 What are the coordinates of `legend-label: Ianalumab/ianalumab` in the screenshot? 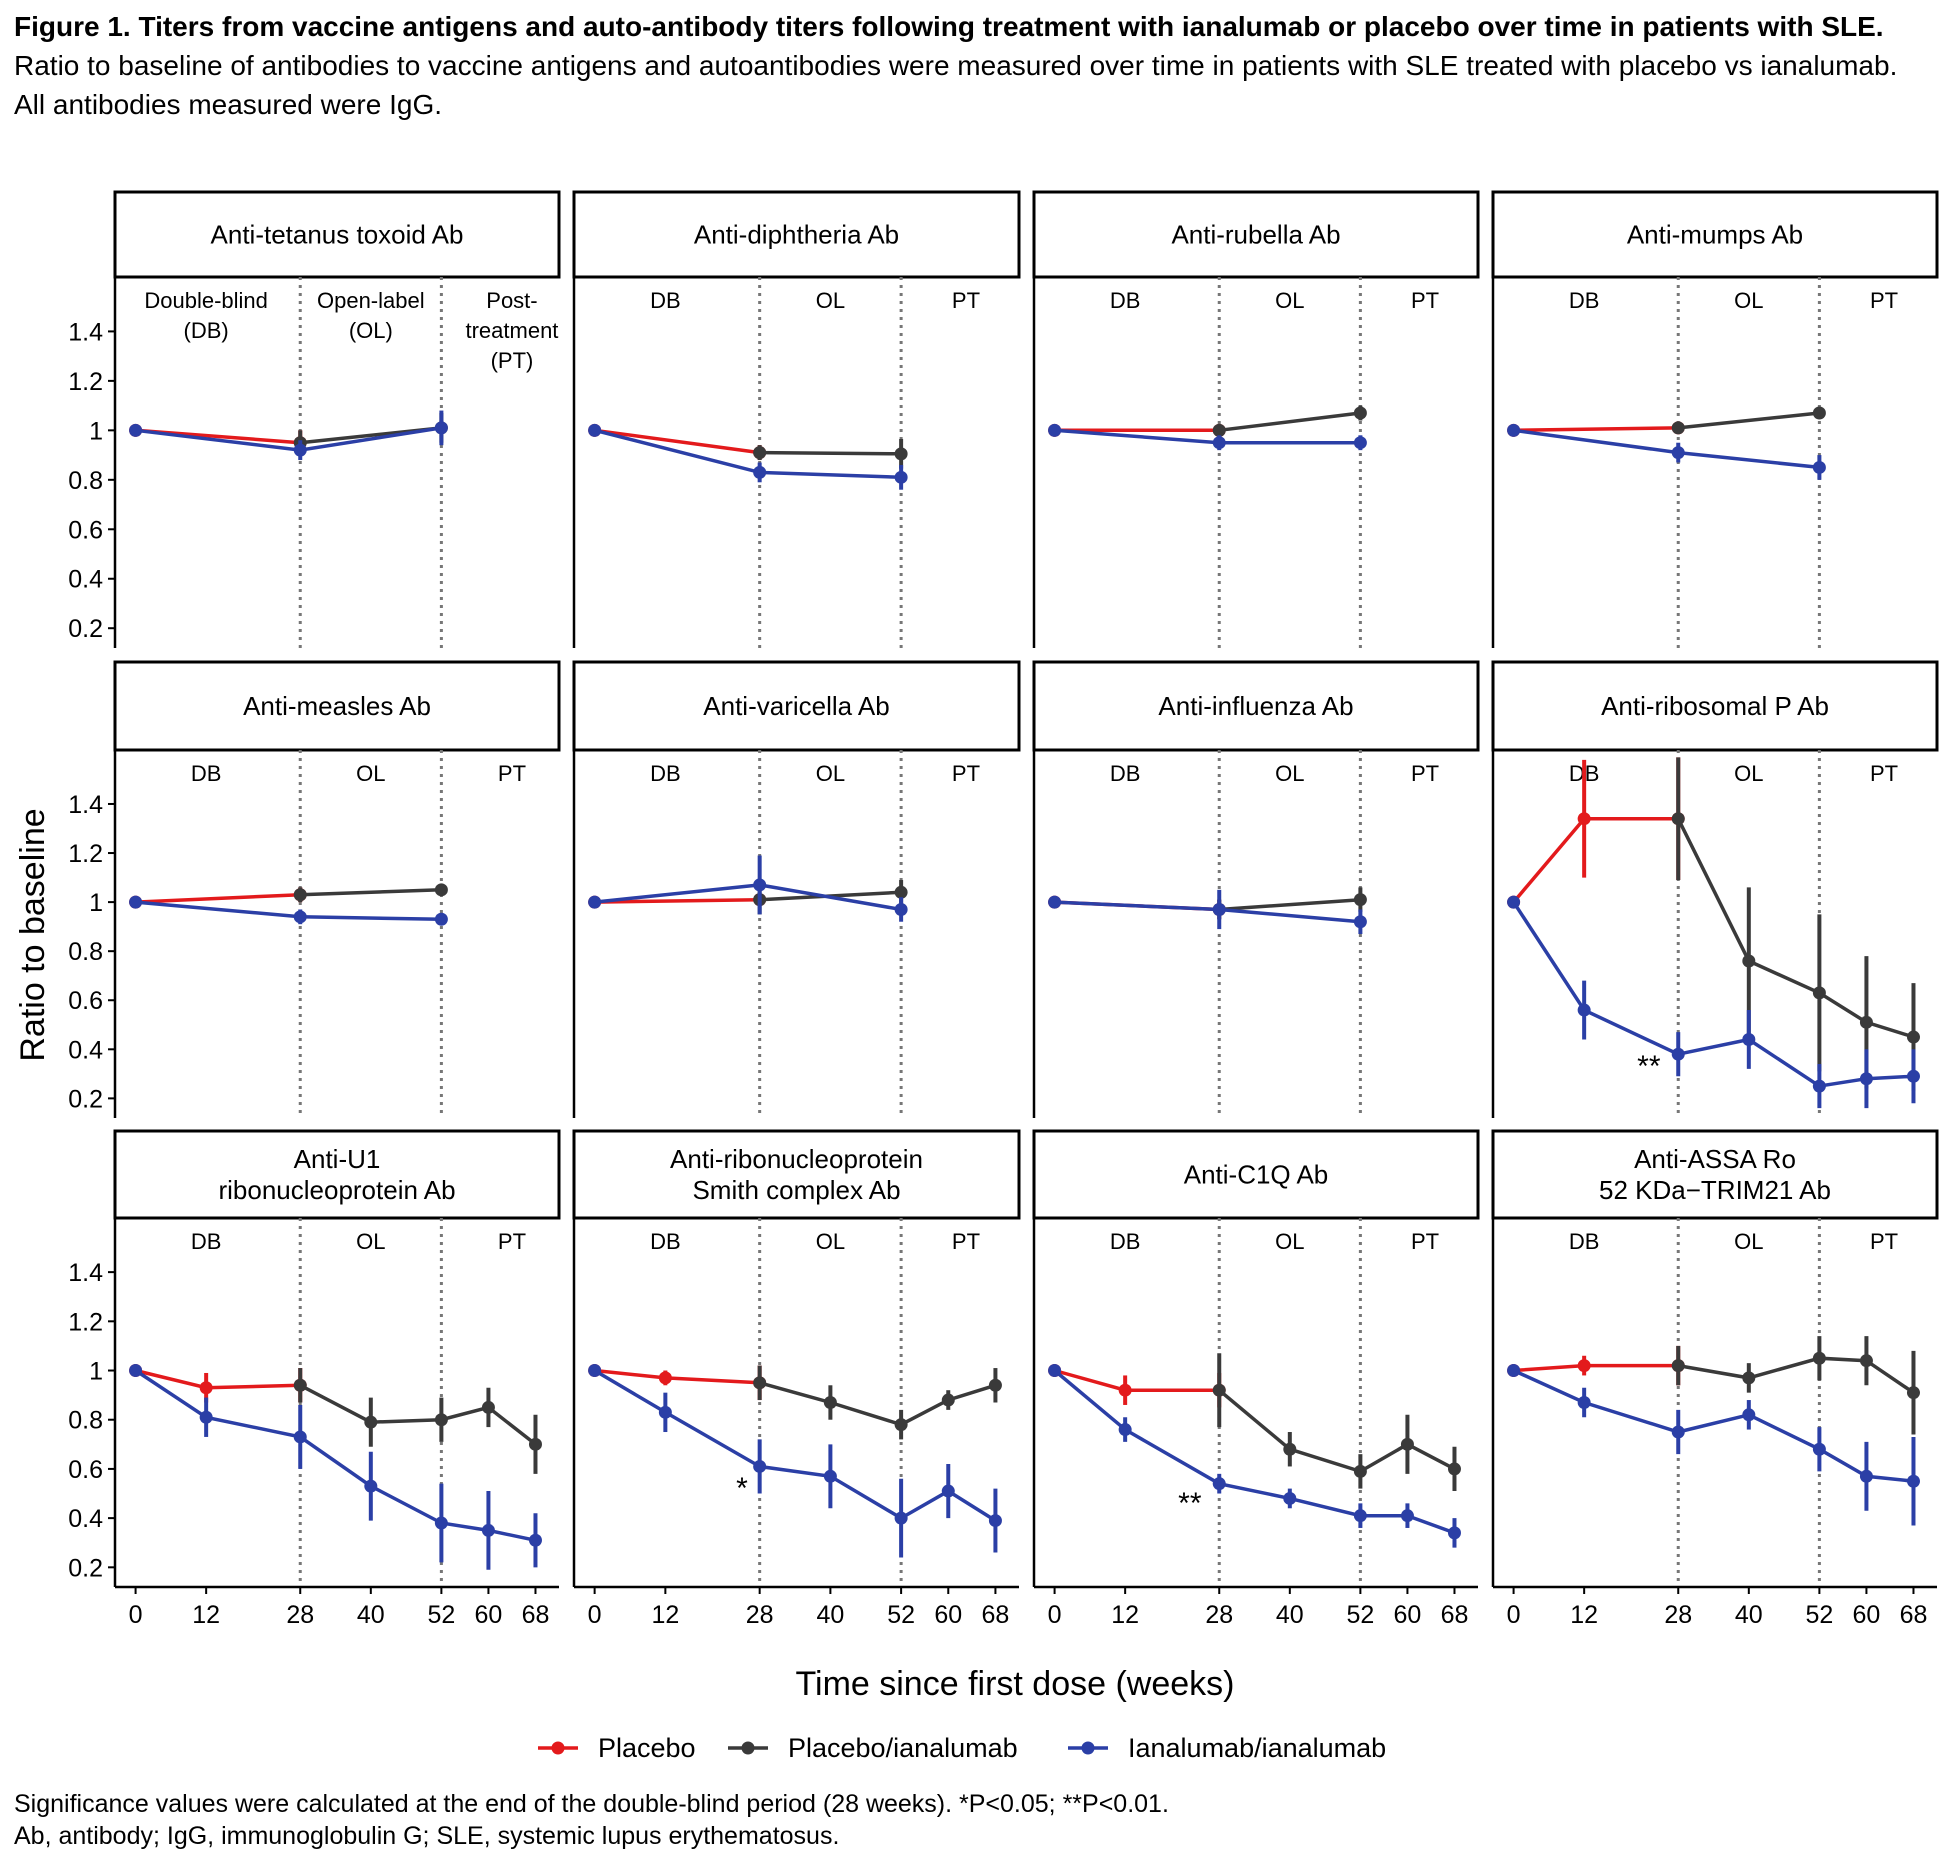 It's located at (1257, 1748).